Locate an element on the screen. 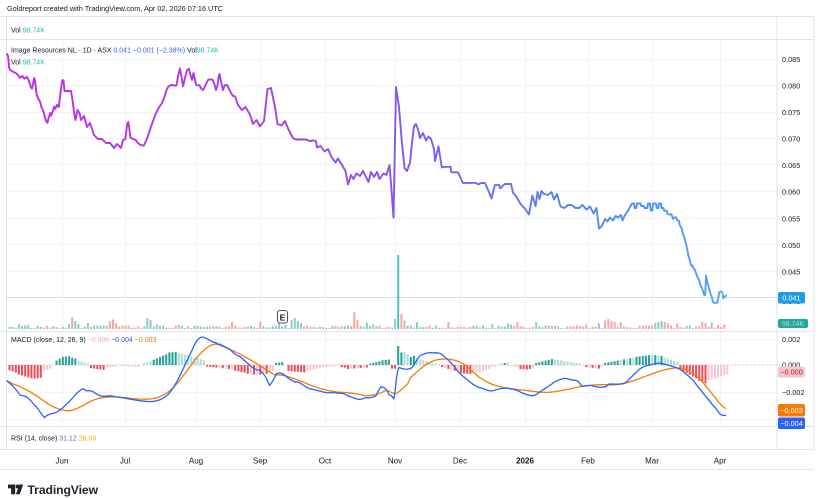  svg-text: Feb is located at coordinates (588, 461).